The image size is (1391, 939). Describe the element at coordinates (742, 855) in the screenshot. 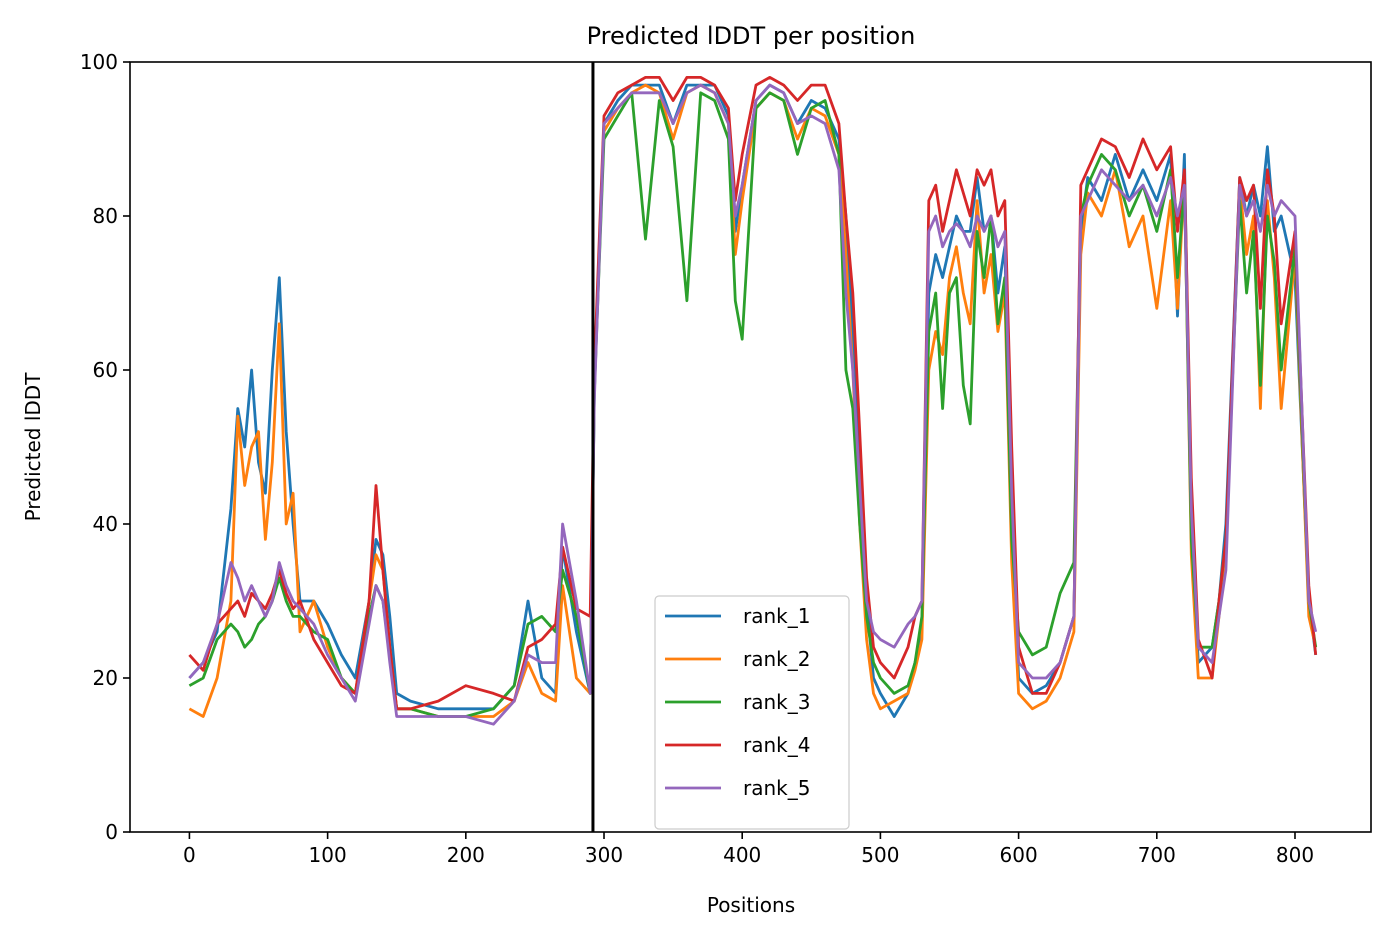

I see `x-tick-label: 400` at that location.